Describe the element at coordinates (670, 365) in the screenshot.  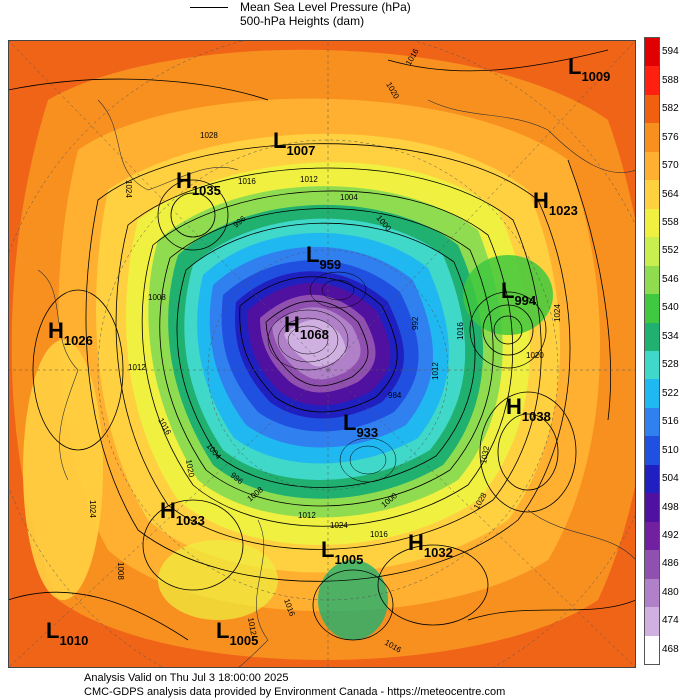
I see `colorbar-label: 528` at that location.